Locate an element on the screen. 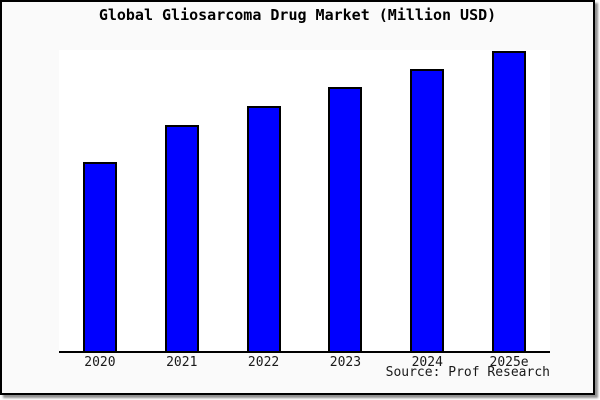  x-tick-label-2020: 2020 is located at coordinates (100, 362).